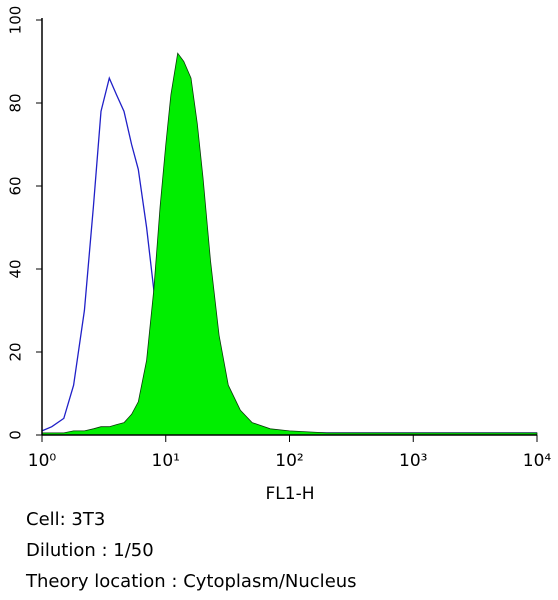 The image size is (558, 600). I want to click on x-tick-label: 10³, so click(413, 461).